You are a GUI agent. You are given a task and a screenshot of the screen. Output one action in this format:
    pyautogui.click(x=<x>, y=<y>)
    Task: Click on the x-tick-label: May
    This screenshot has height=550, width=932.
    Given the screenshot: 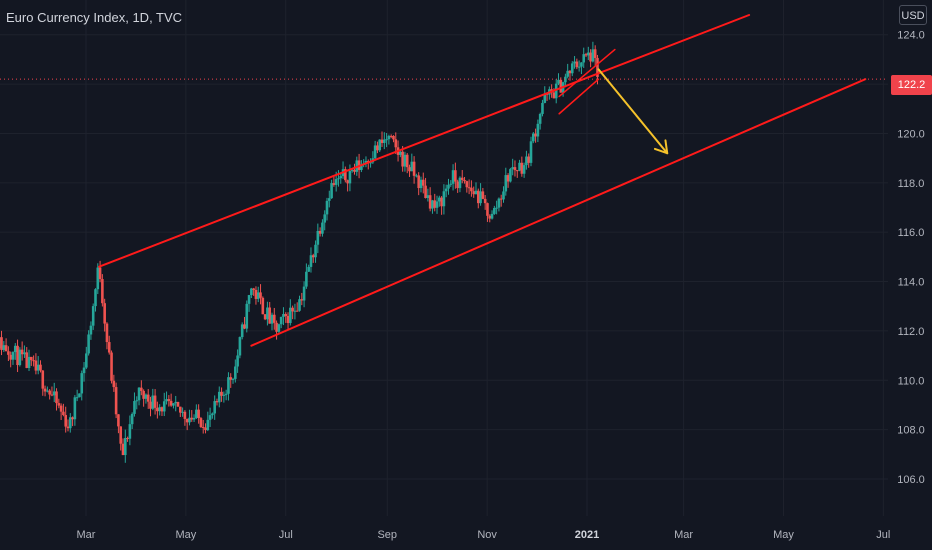 What is the action you would take?
    pyautogui.click(x=185, y=535)
    